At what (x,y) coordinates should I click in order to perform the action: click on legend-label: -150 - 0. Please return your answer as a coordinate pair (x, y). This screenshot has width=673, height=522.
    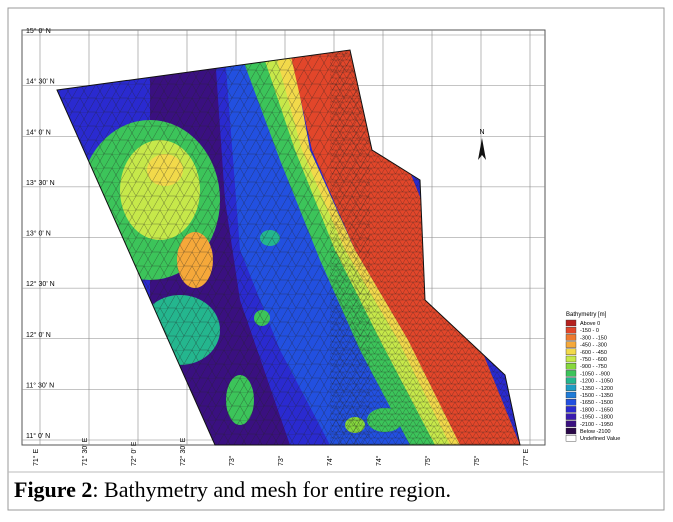
    Looking at the image, I should click on (589, 331).